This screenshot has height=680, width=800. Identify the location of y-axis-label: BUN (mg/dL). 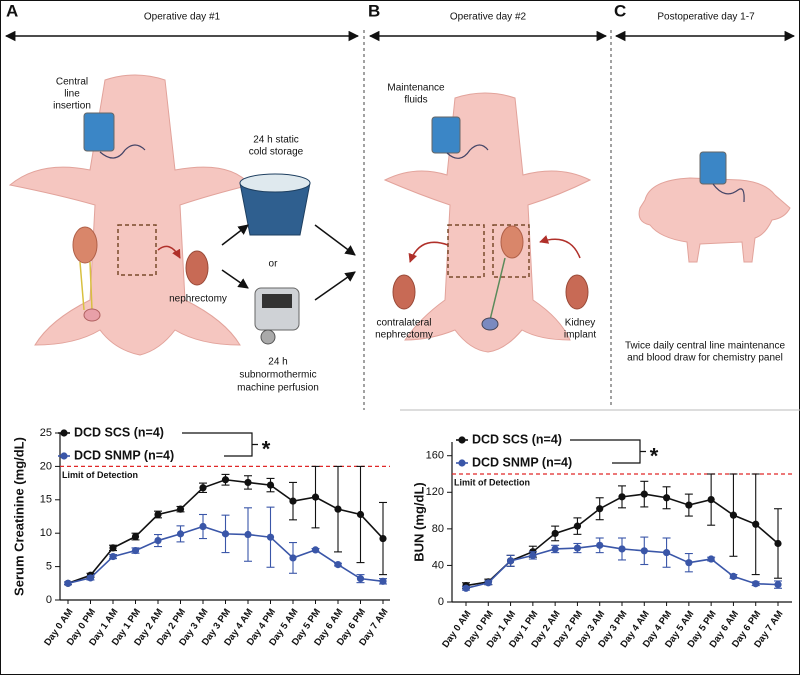
(418, 521).